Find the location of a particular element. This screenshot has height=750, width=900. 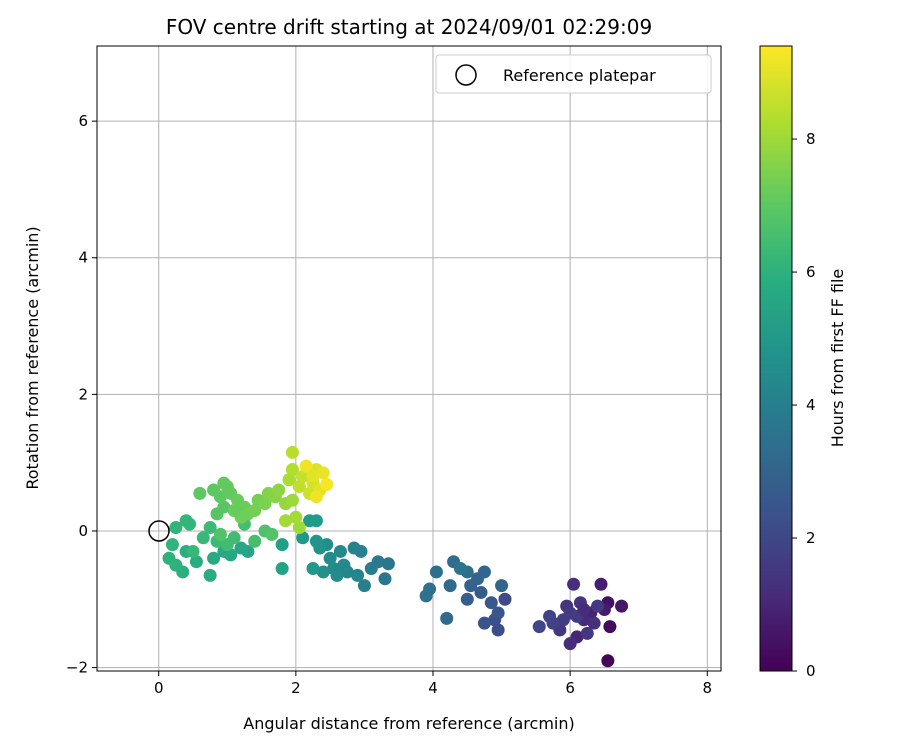

y-axis-label: Rotation from reference (arcmin) is located at coordinates (32, 357).